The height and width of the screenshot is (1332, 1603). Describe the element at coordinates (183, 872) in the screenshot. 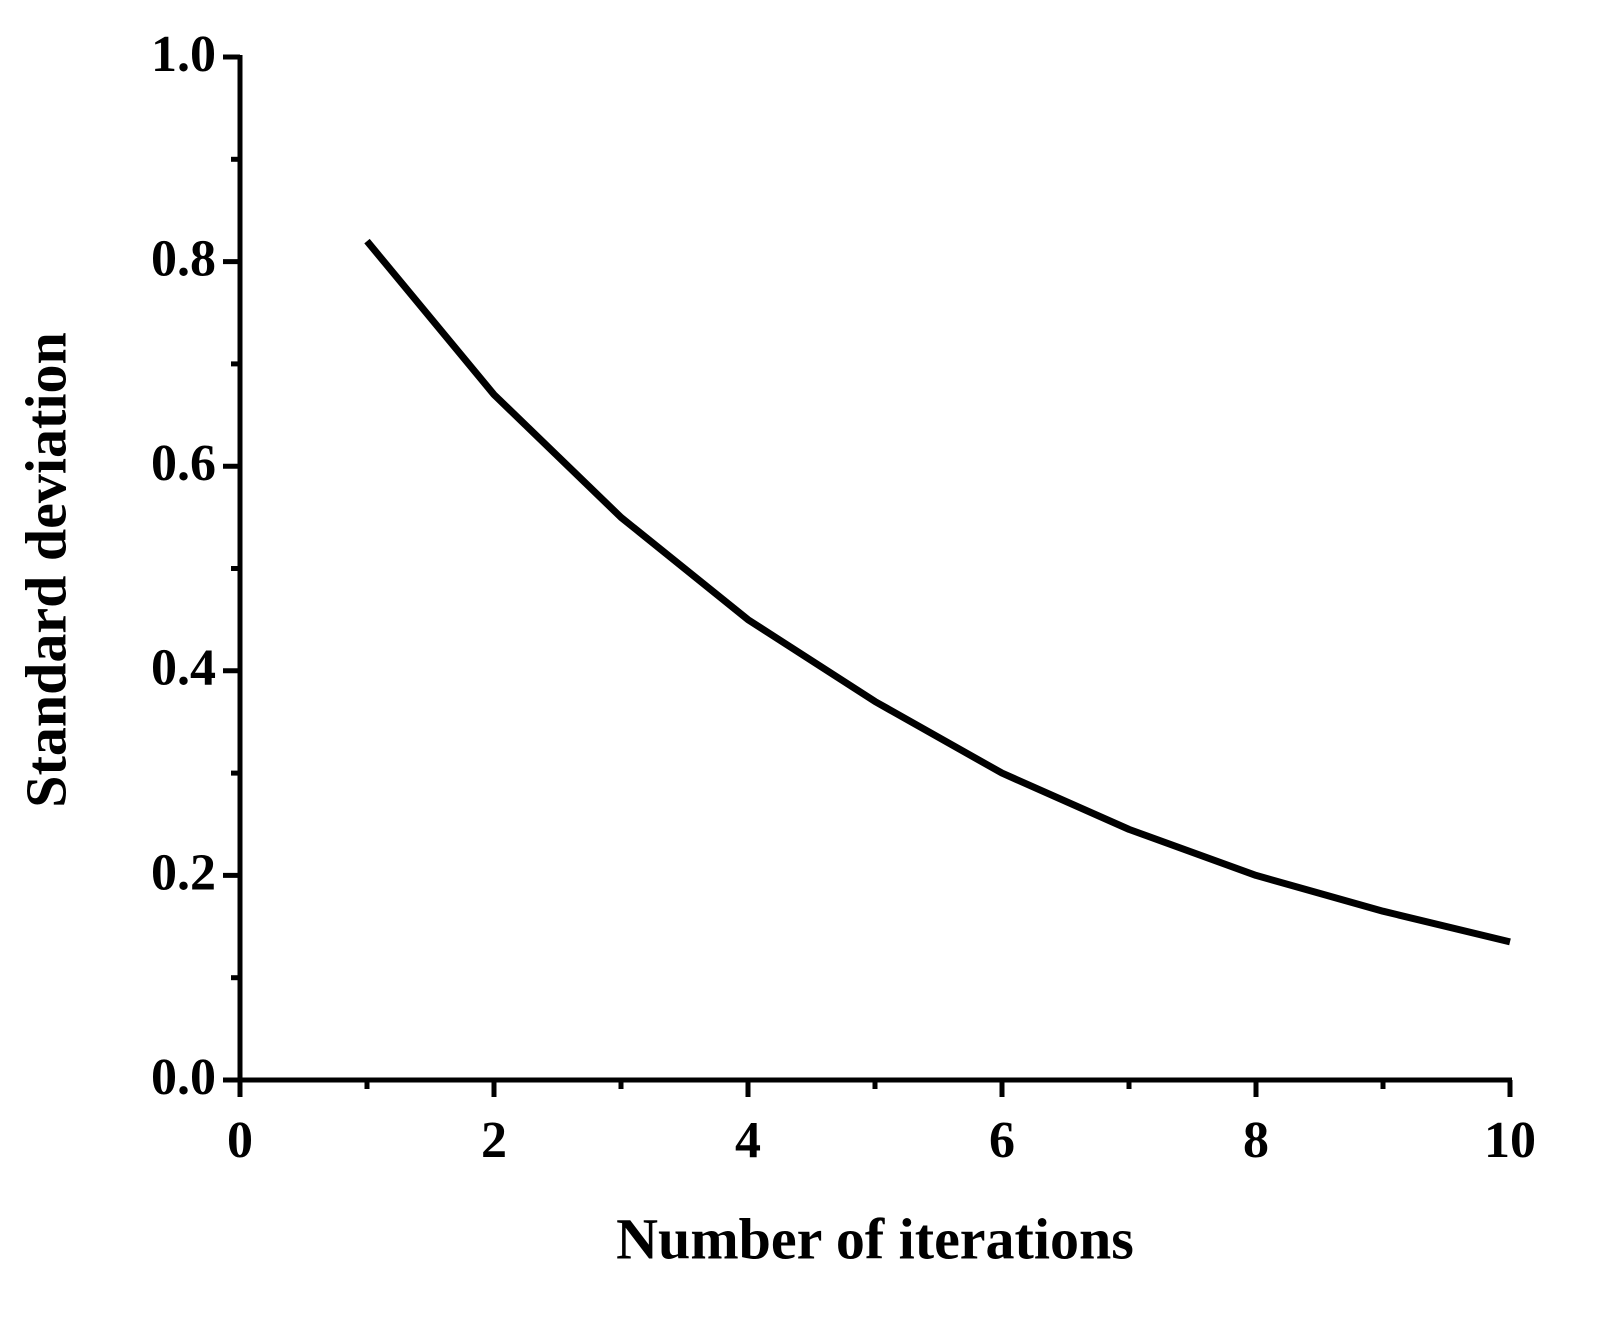

I see `y-tick-label: 0.2` at that location.